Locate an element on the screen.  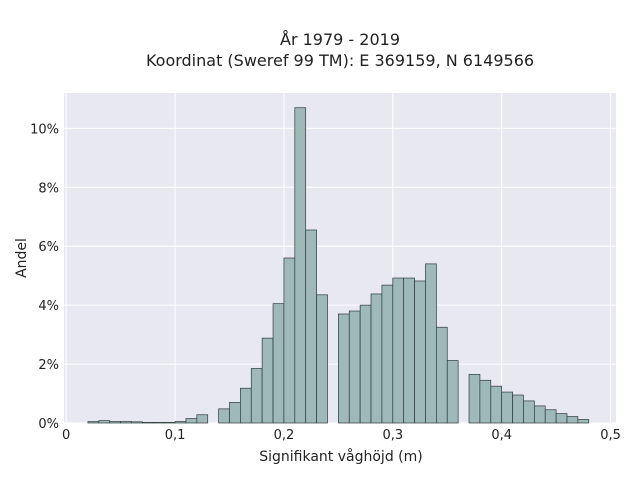
x-tick-label: 0,1 is located at coordinates (175, 435).